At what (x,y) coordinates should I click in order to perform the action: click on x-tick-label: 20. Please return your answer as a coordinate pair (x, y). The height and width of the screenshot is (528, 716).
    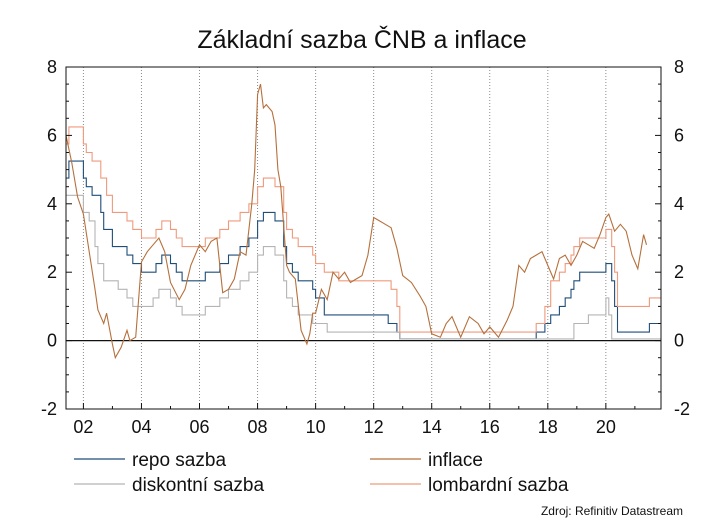
    Looking at the image, I should click on (606, 427).